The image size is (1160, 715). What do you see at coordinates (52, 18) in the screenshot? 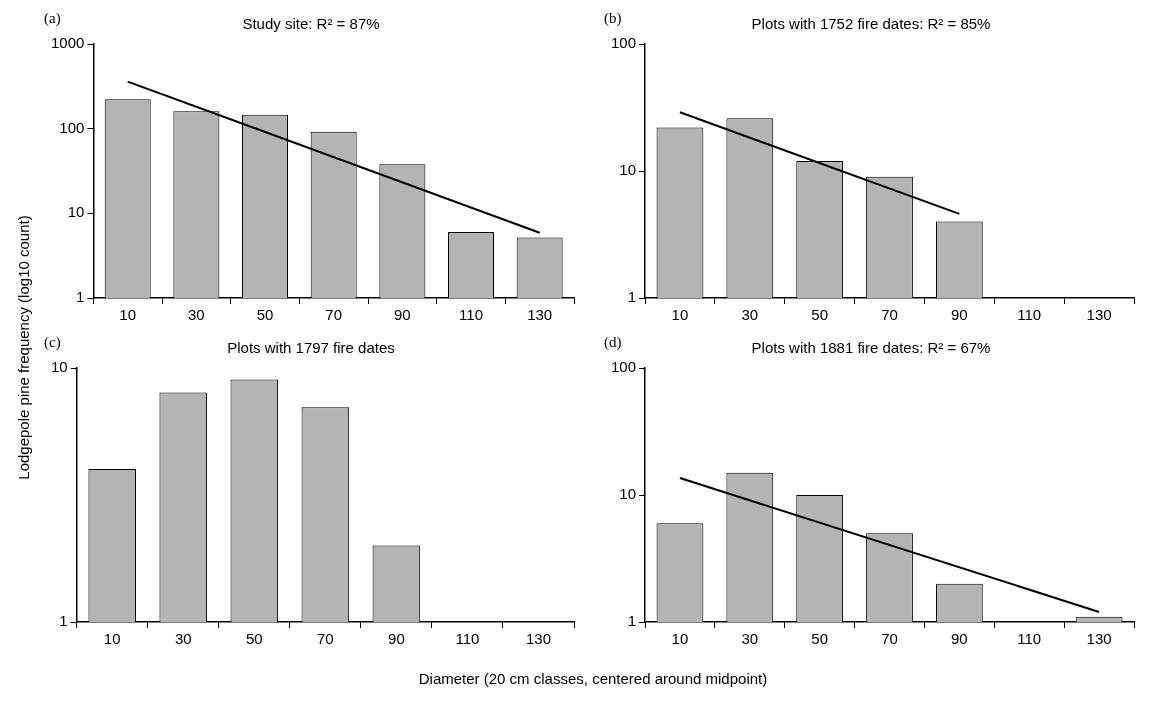
I see `text: (a)` at bounding box center [52, 18].